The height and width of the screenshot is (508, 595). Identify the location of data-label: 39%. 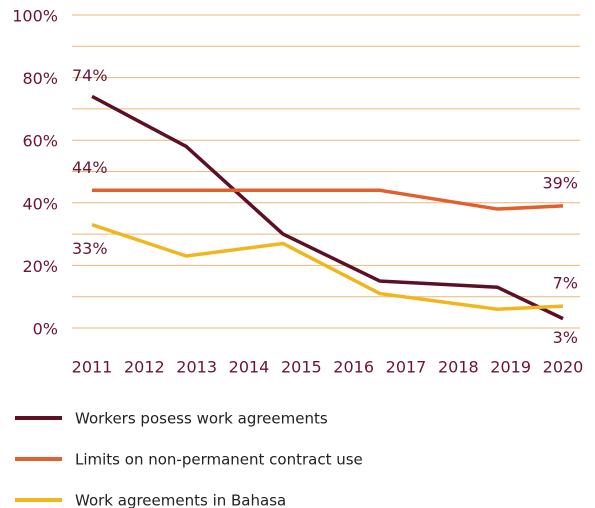
(560, 182).